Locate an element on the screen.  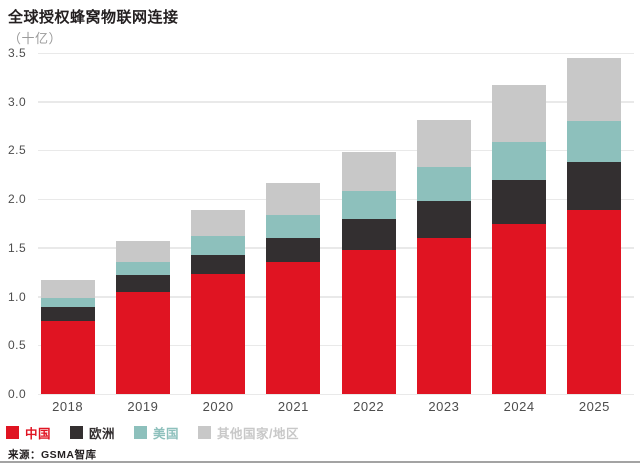
bar-2022 is located at coordinates (368, 273).